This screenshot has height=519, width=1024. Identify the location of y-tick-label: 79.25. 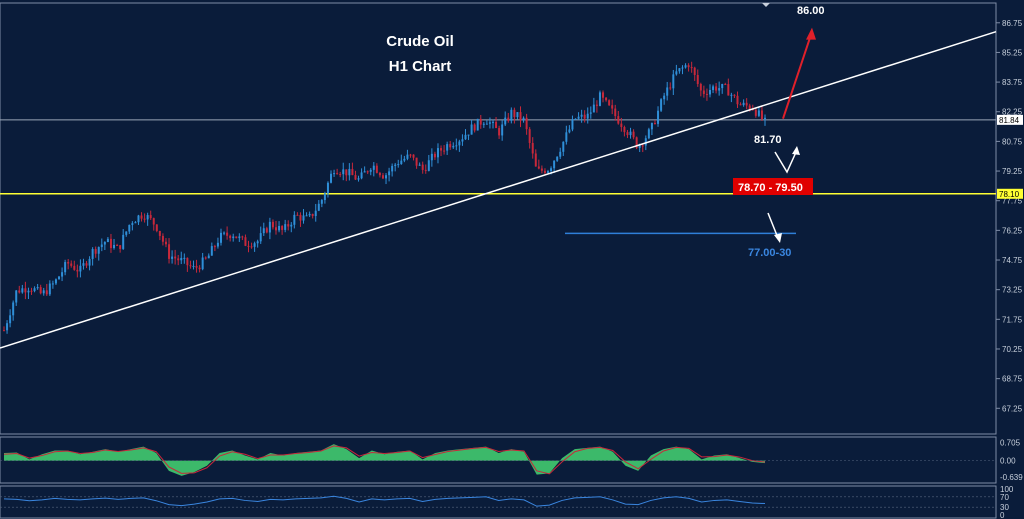
(1012, 171).